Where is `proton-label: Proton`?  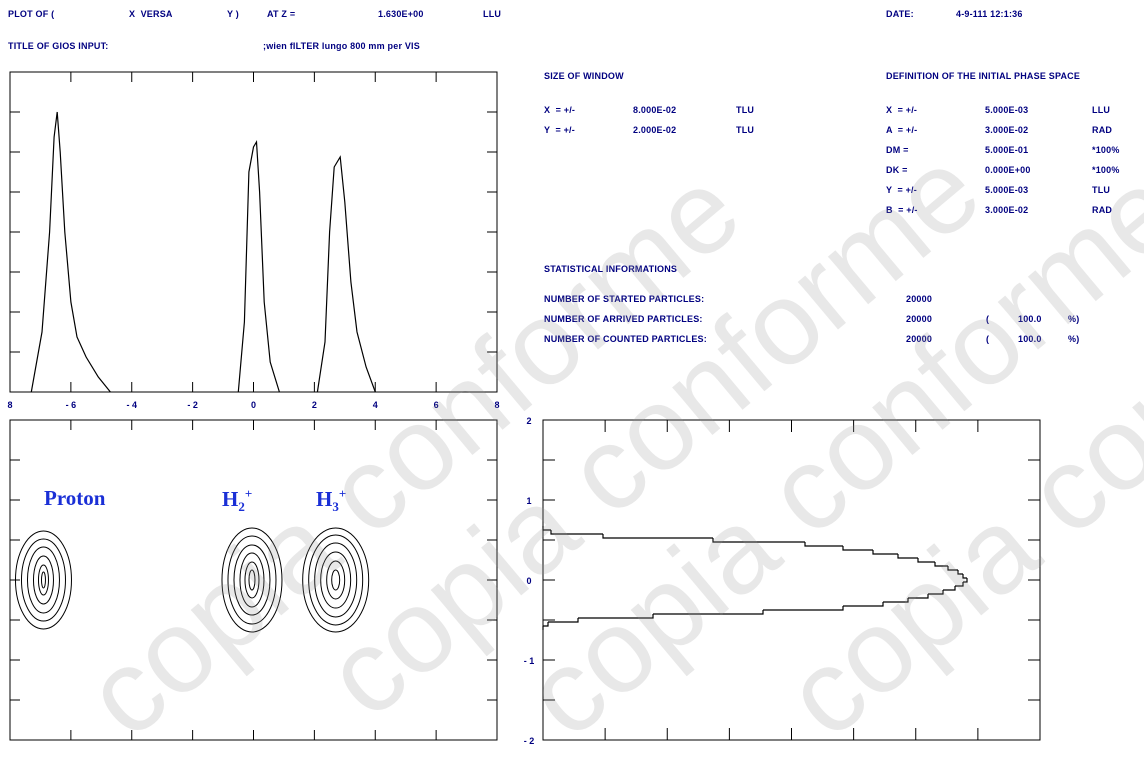
proton-label: Proton is located at coordinates (75, 498).